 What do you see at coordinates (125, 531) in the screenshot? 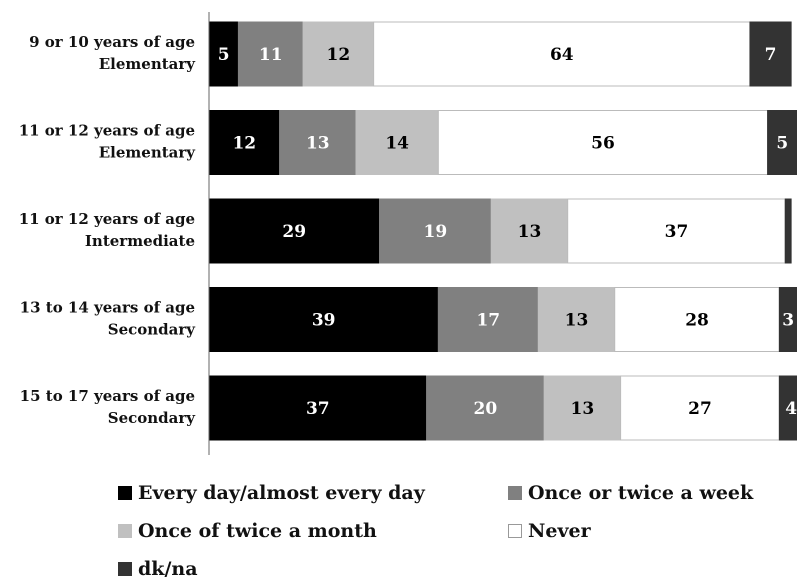
I see `legend-swatch-once-twice-month` at bounding box center [125, 531].